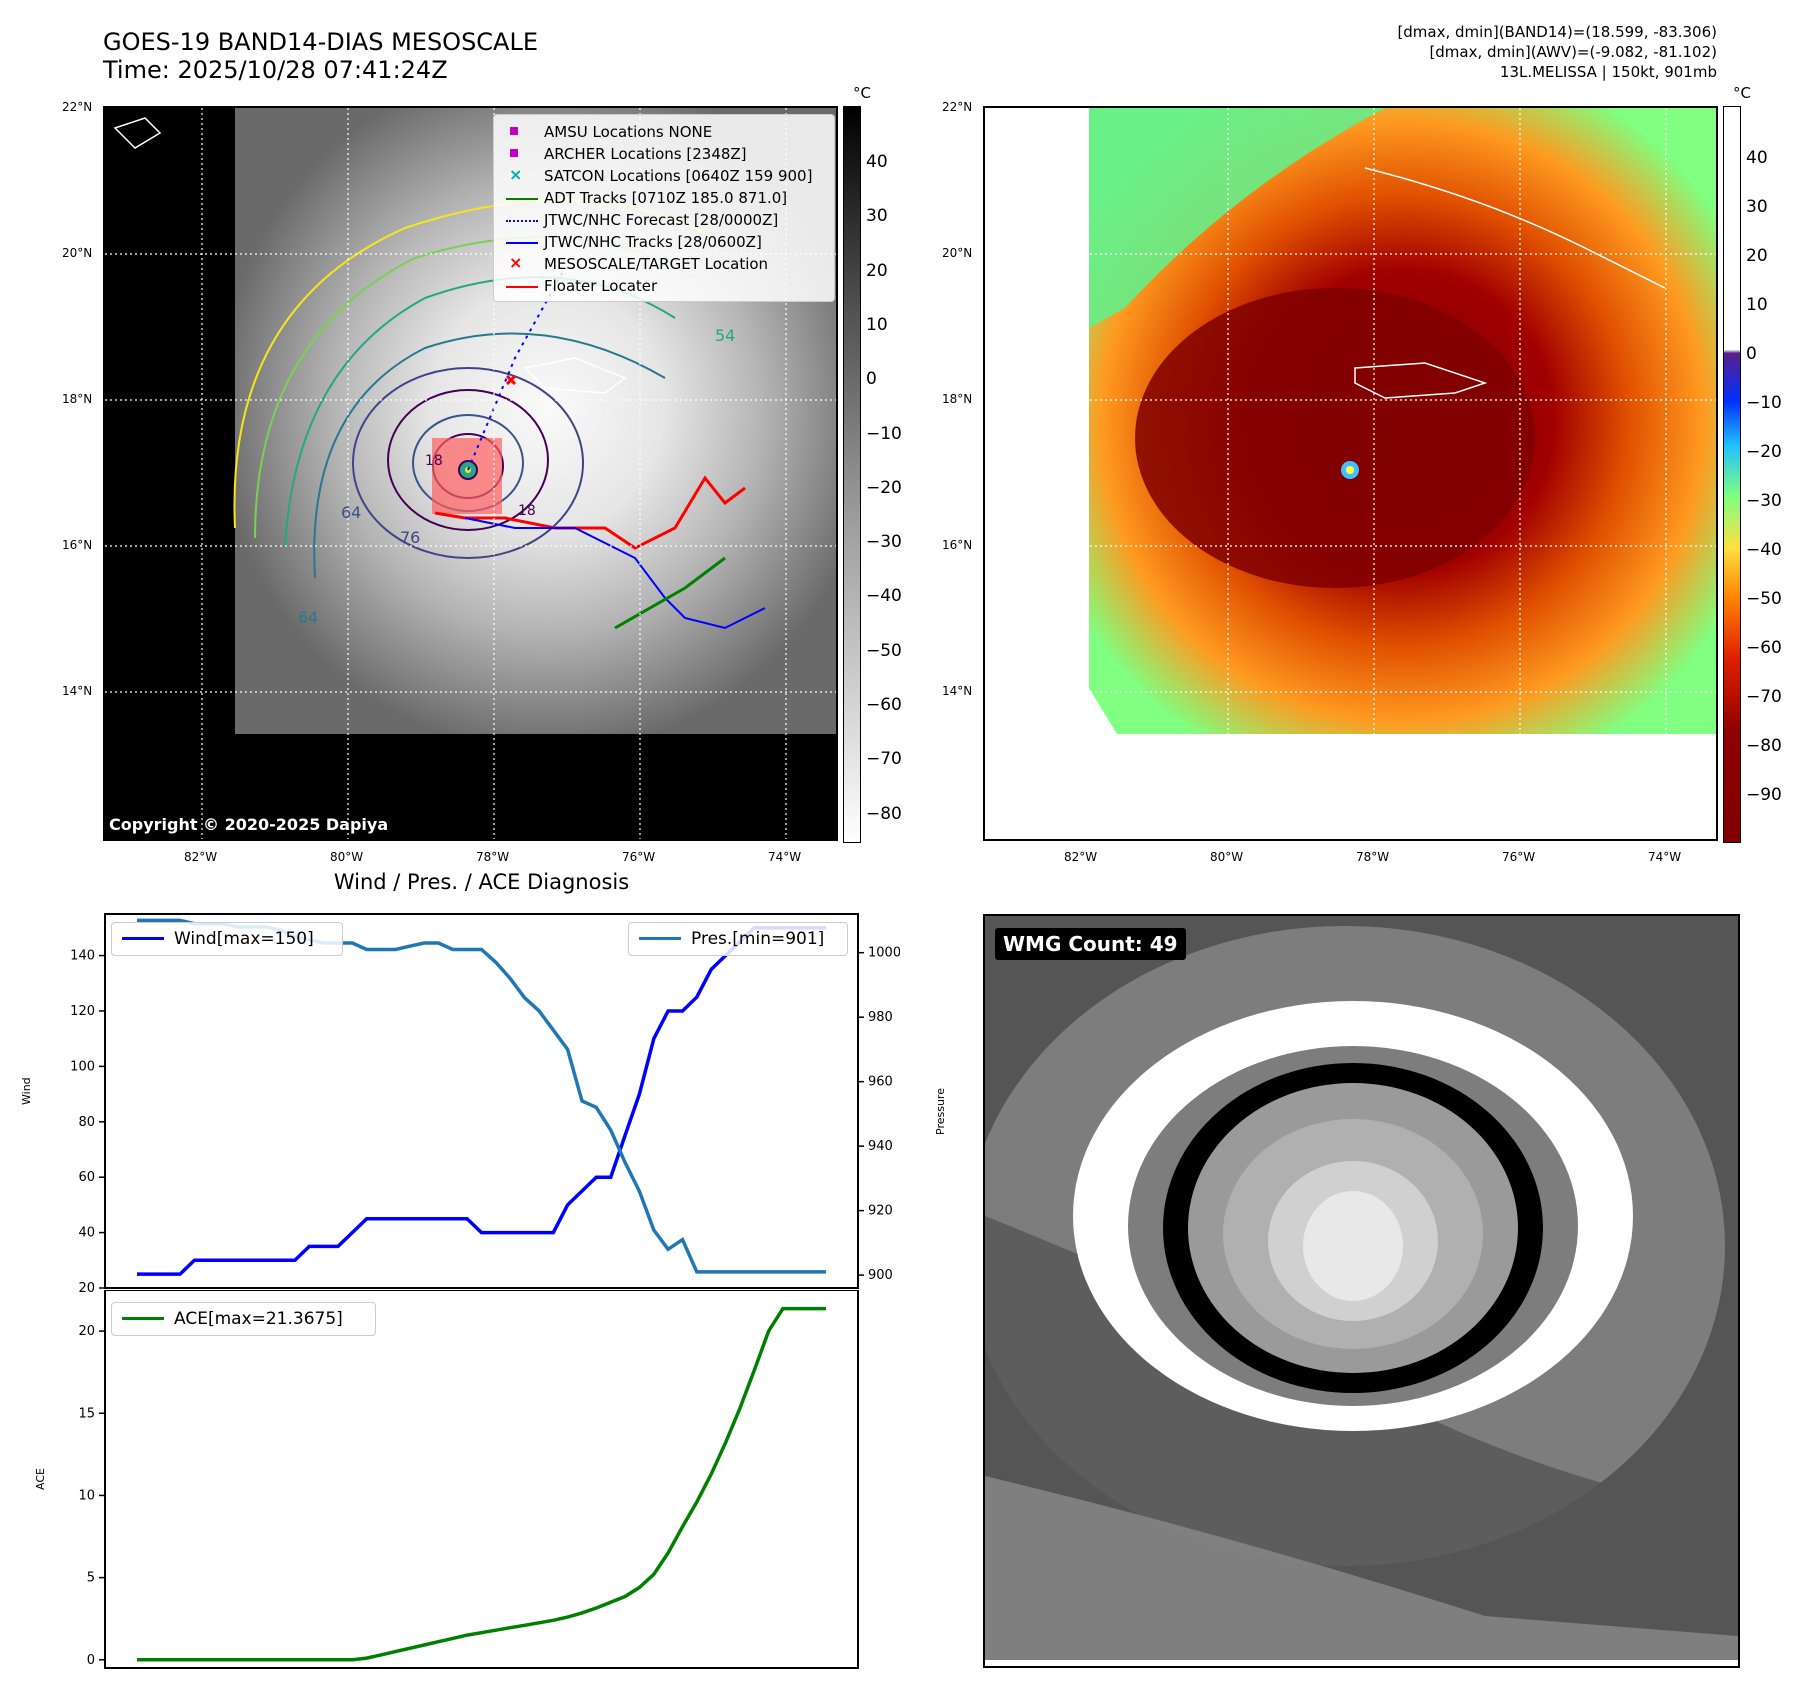 The height and width of the screenshot is (1696, 1797). Describe the element at coordinates (725, 335) in the screenshot. I see `contour-label: 54` at that location.